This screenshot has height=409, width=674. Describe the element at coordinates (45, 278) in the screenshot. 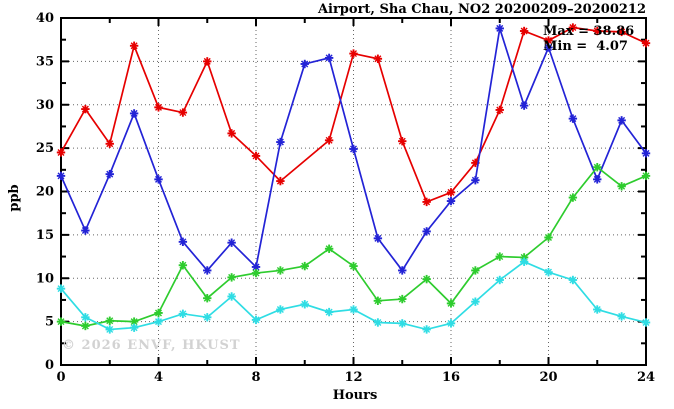

I see `y-tick-label: 10` at that location.